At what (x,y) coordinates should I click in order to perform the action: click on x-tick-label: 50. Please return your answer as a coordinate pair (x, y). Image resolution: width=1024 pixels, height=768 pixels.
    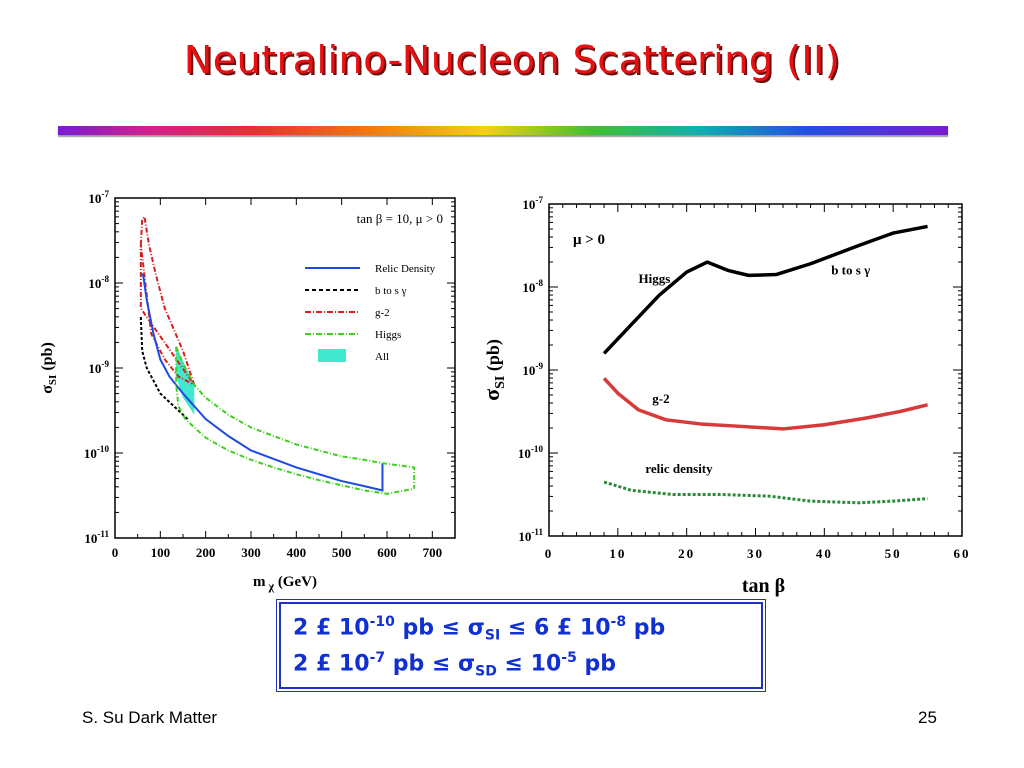
    Looking at the image, I should click on (893, 553).